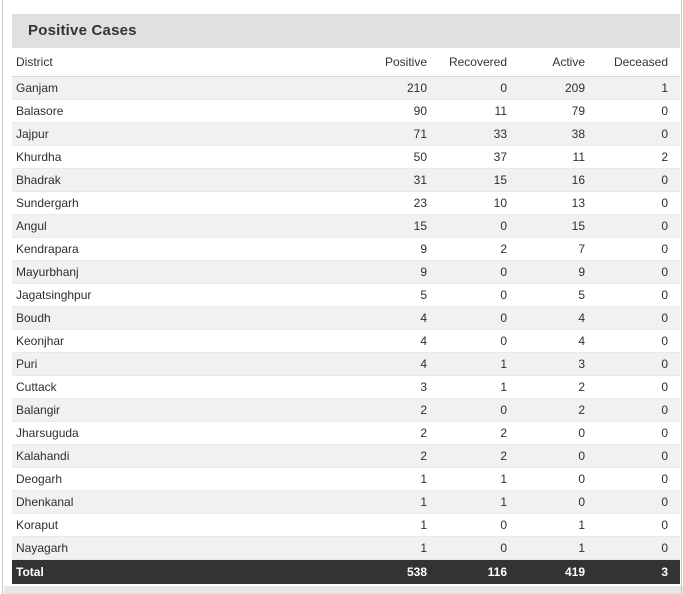 The width and height of the screenshot is (683, 594). Describe the element at coordinates (182, 111) in the screenshot. I see `district-cell: Balasore` at that location.